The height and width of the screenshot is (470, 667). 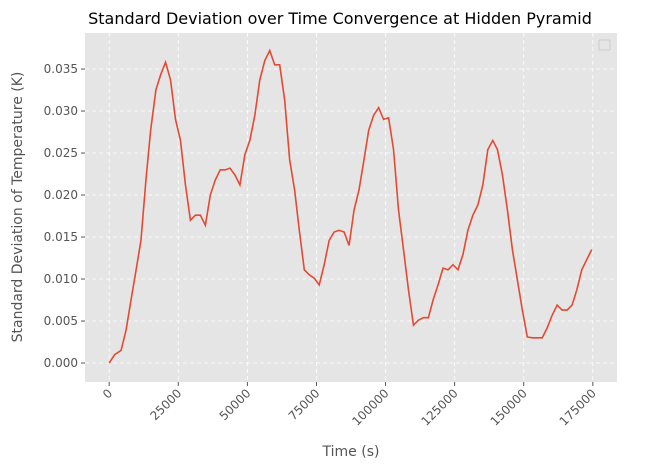 What do you see at coordinates (61, 153) in the screenshot?
I see `y-tick-label: 0.025` at bounding box center [61, 153].